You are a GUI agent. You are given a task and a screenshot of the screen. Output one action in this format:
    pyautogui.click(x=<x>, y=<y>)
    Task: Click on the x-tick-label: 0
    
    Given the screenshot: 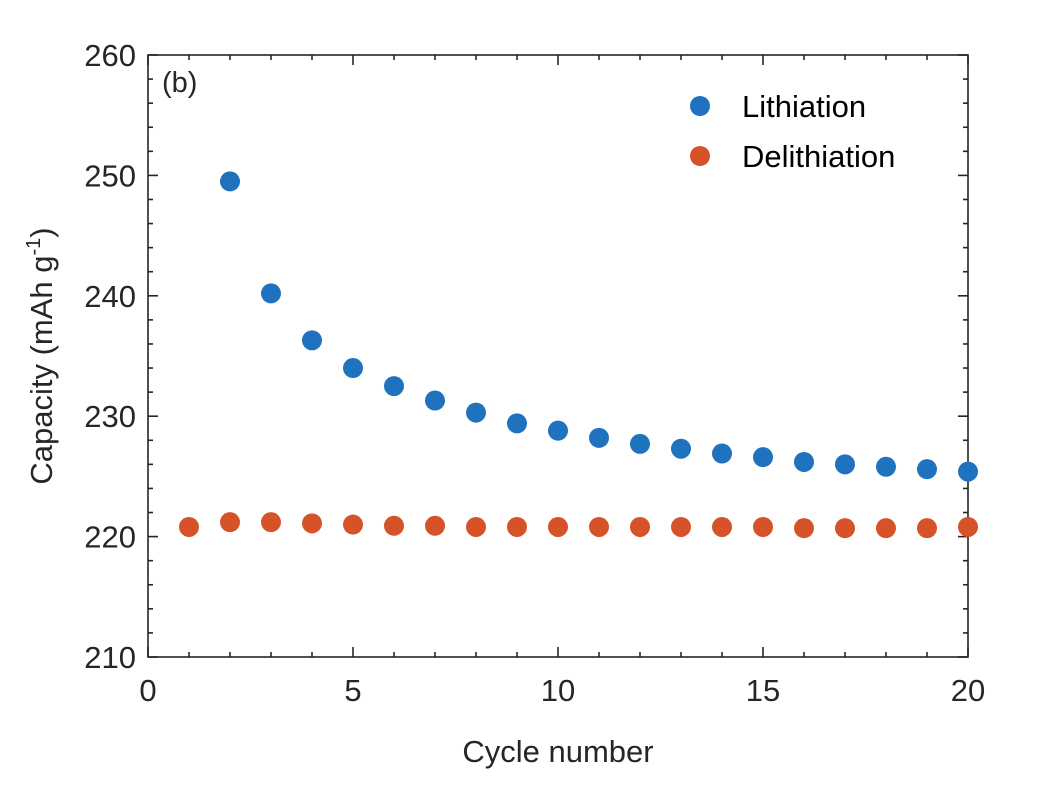 What is the action you would take?
    pyautogui.click(x=147, y=690)
    